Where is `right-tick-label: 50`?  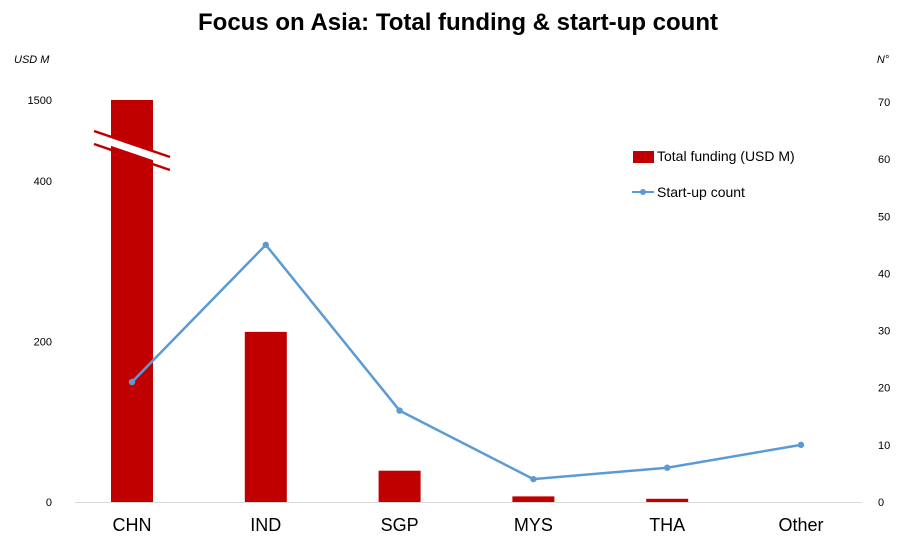 right-tick-label: 50 is located at coordinates (884, 217).